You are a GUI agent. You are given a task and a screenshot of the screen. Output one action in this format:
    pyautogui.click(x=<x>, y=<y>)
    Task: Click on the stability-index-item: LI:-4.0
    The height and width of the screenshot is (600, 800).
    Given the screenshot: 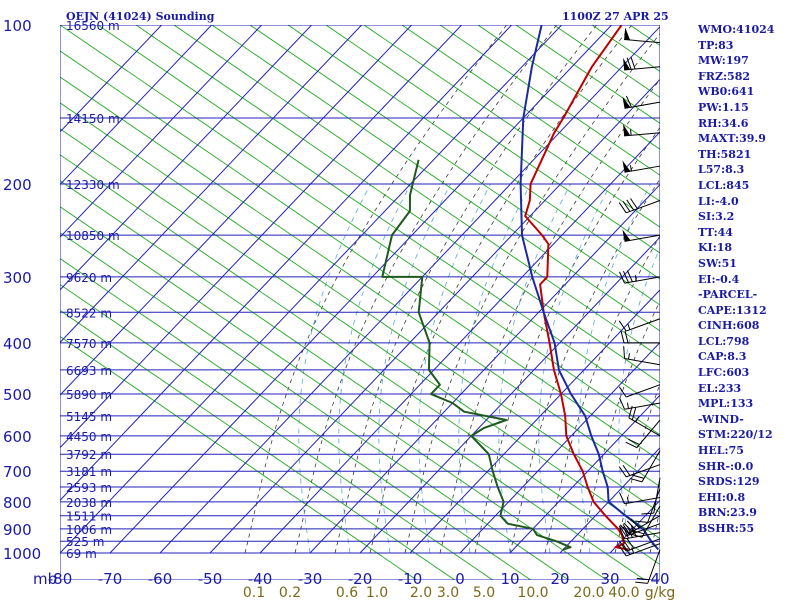 What is the action you would take?
    pyautogui.click(x=718, y=201)
    